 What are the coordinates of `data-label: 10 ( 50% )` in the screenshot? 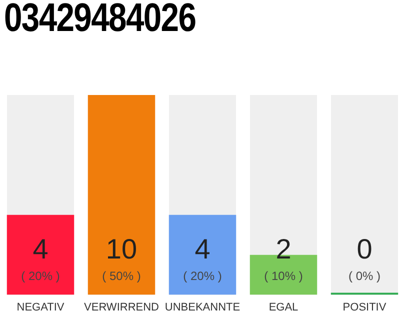 It's located at (121, 259).